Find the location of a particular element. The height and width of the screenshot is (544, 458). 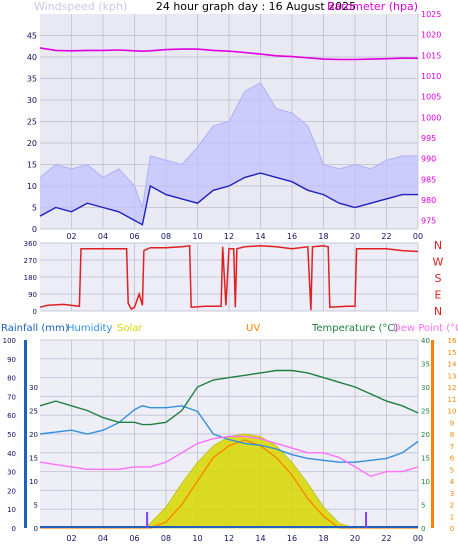

windspeed-axis-title: Windspeed (kph) is located at coordinates (80, 6).